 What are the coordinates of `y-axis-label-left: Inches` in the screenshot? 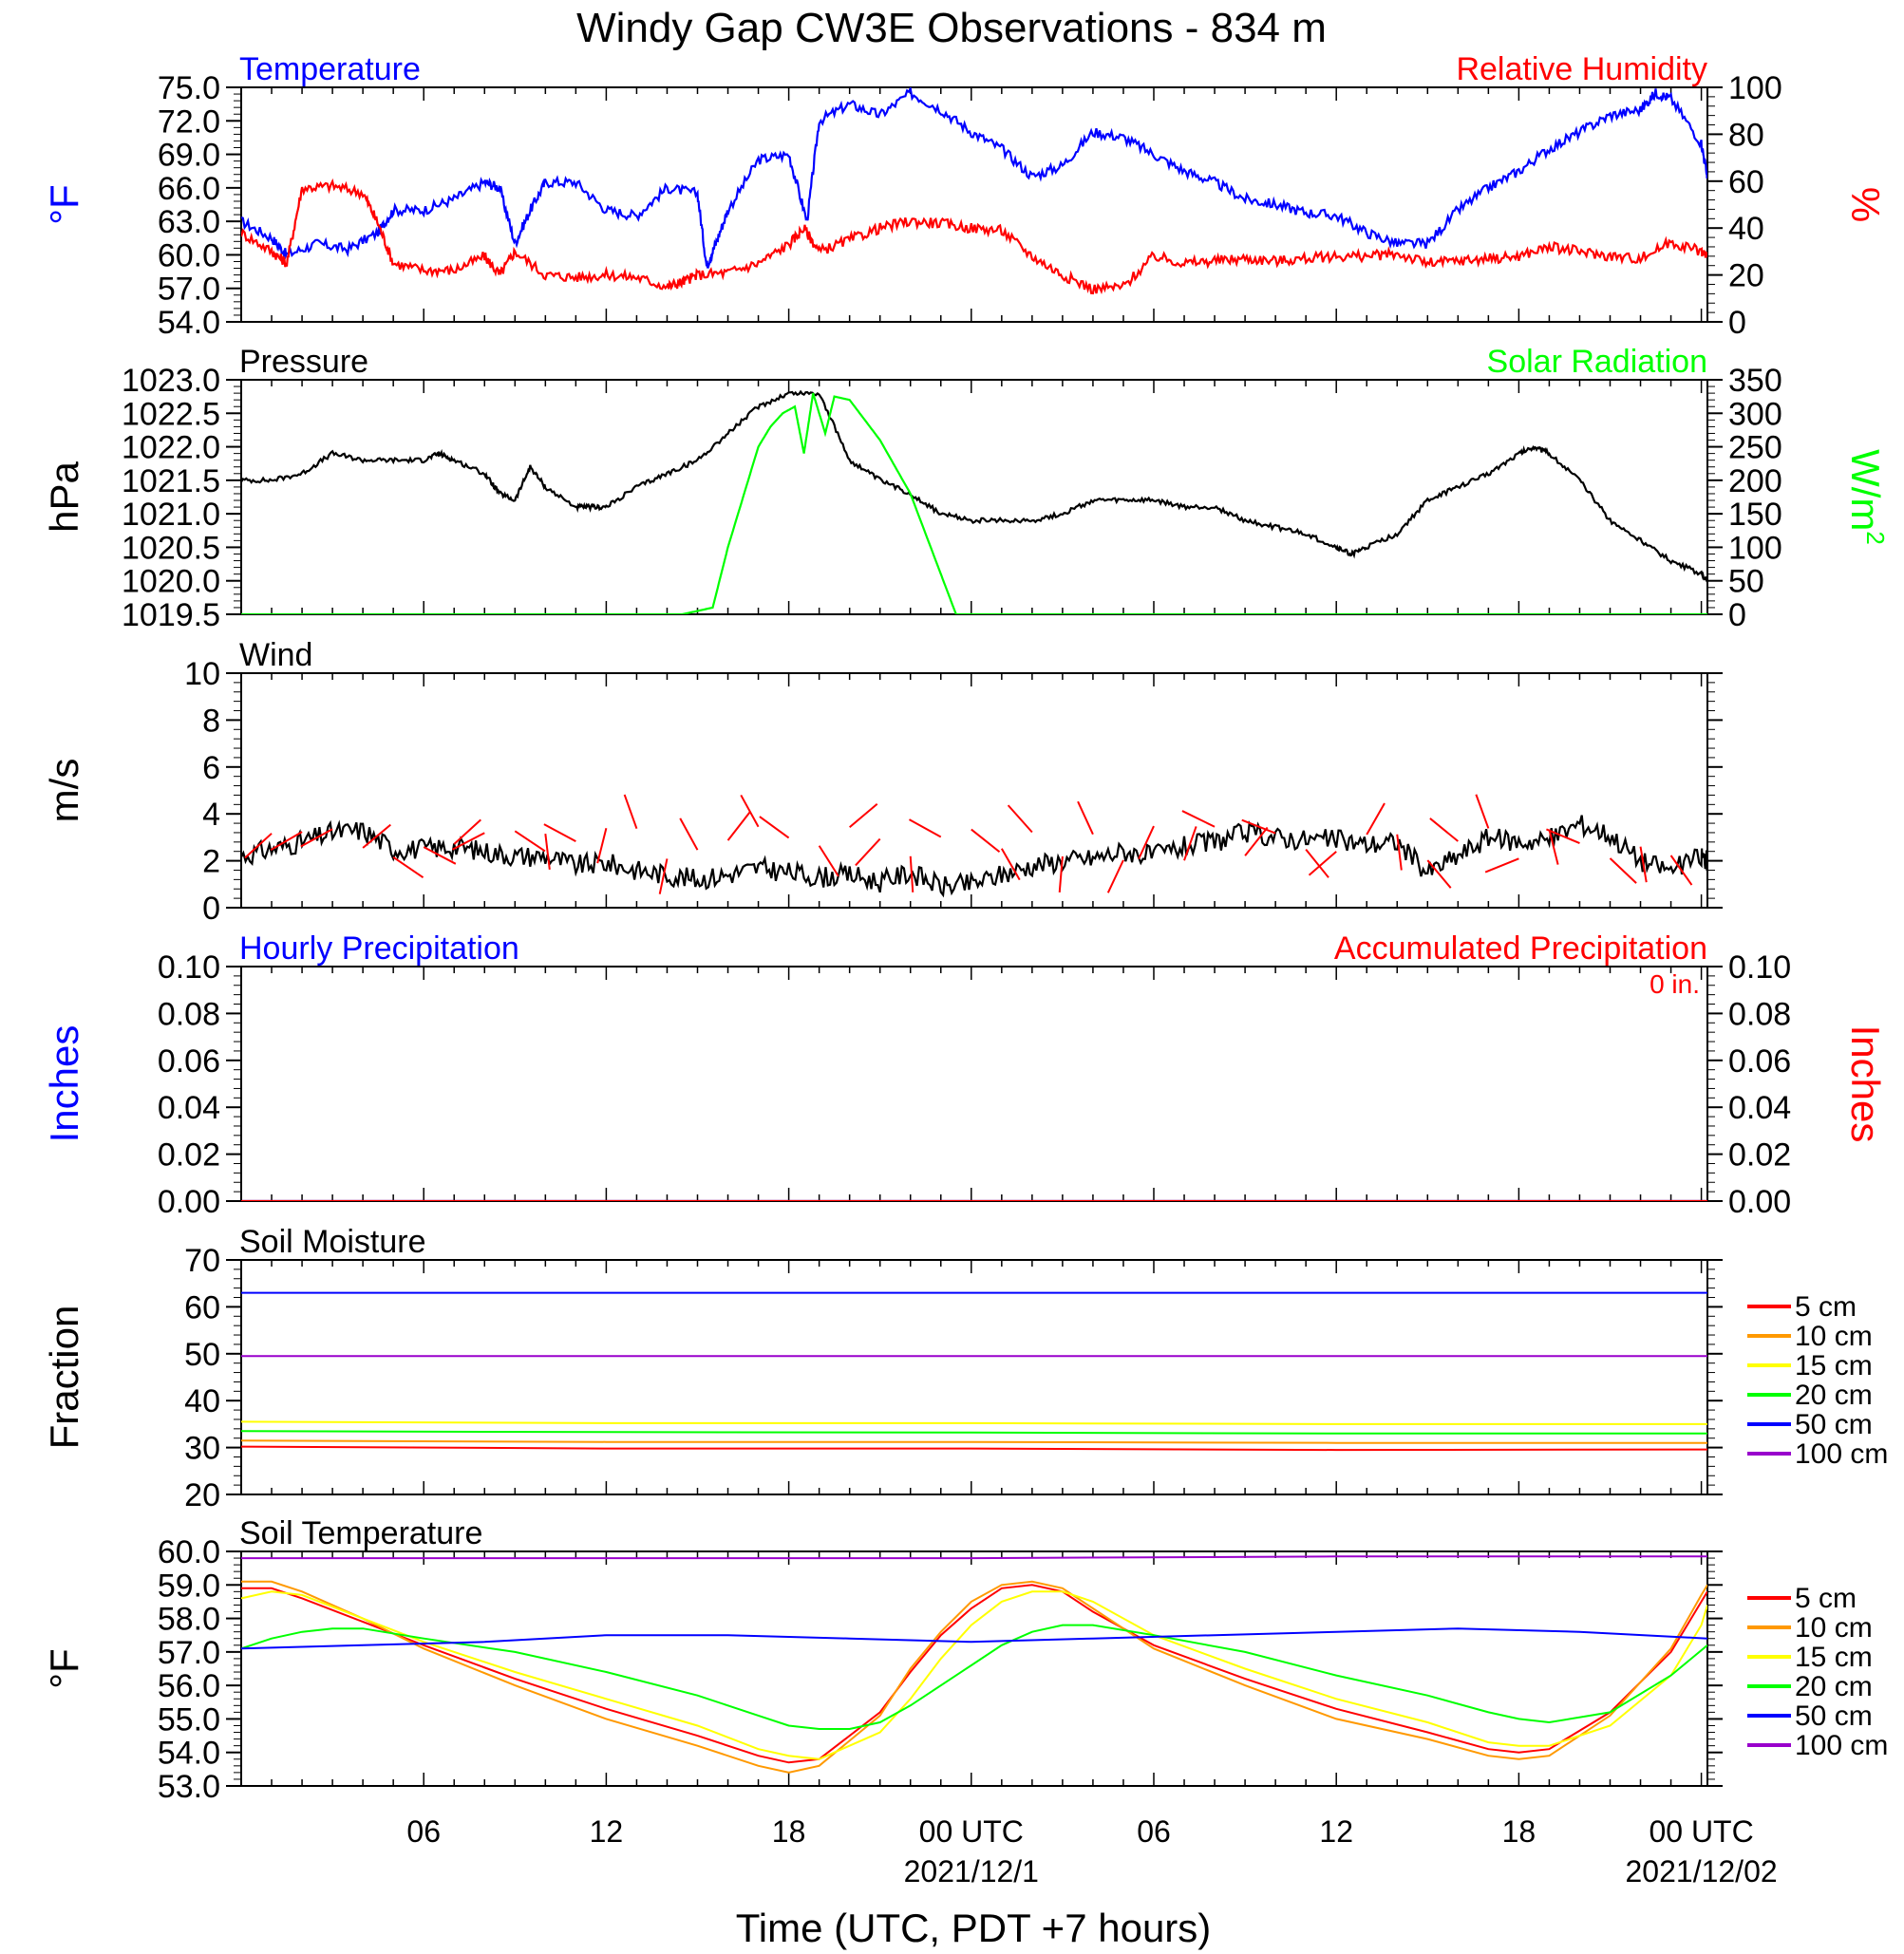 It's located at (64, 1084).